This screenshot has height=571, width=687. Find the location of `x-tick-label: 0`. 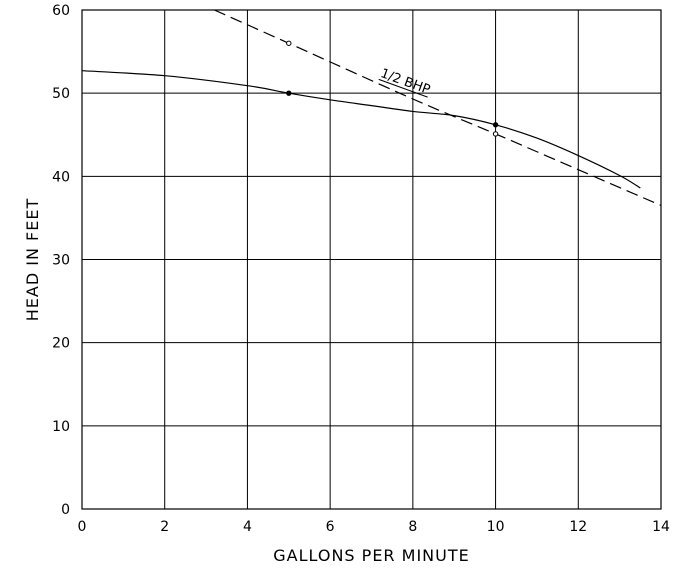

x-tick-label: 0 is located at coordinates (82, 527).